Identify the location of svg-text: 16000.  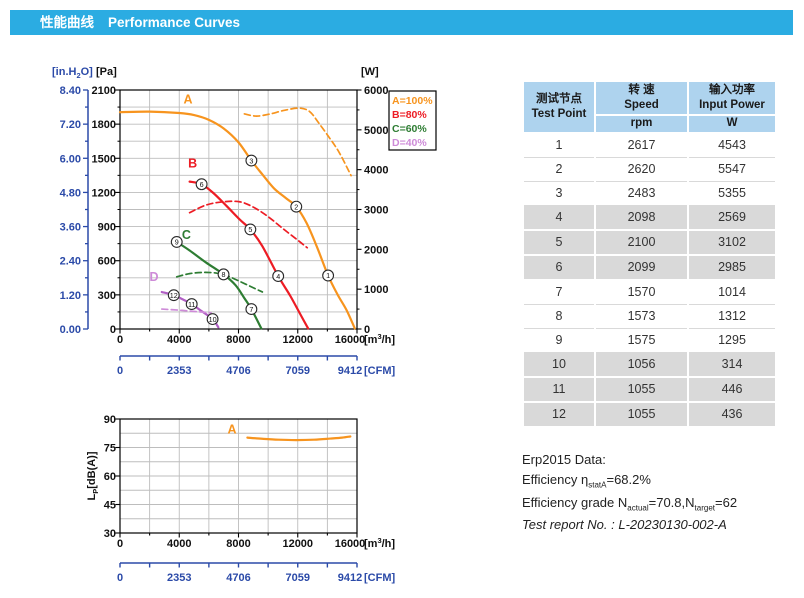
(350, 544).